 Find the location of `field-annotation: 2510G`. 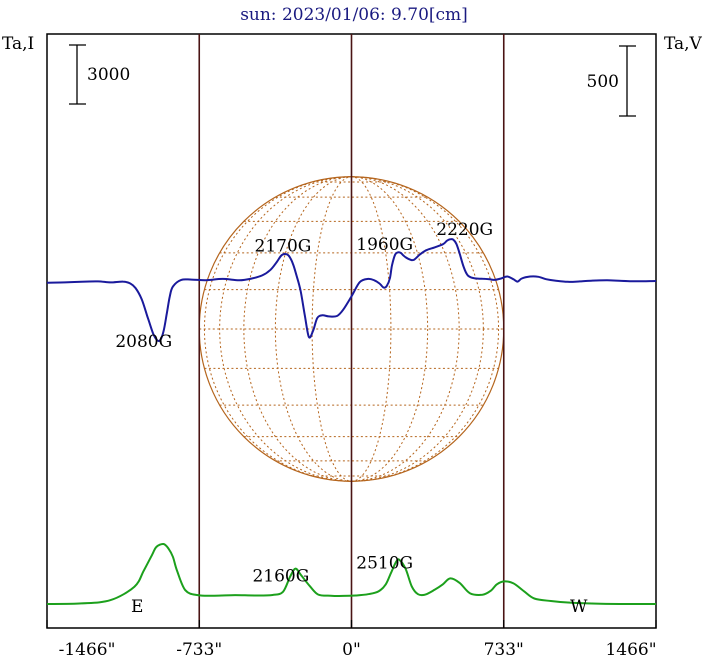

field-annotation: 2510G is located at coordinates (384, 564).